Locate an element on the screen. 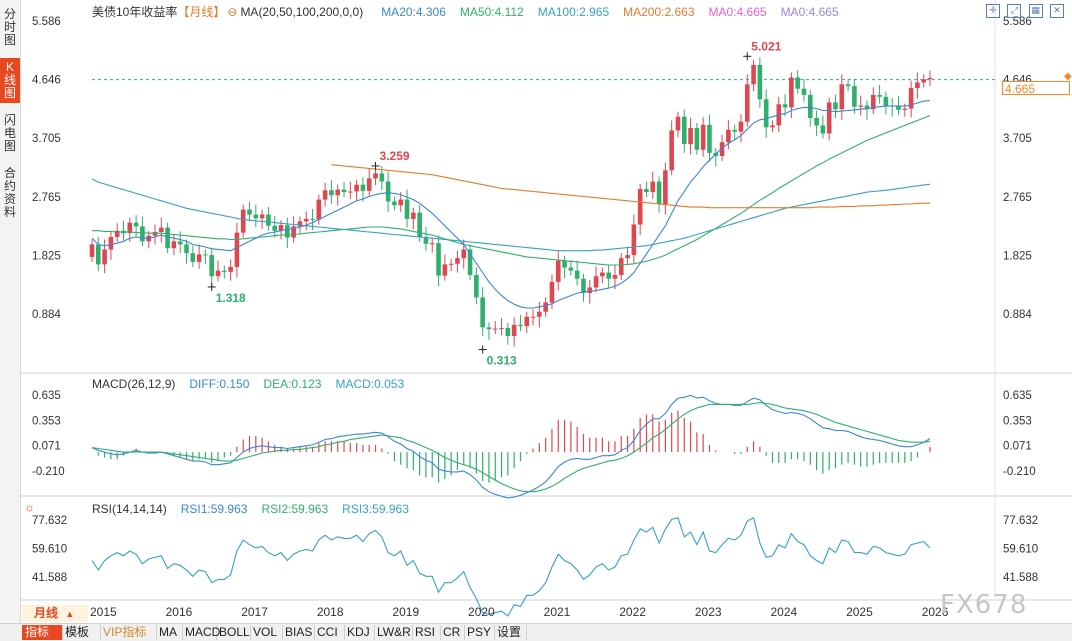 Image resolution: width=1072 pixels, height=641 pixels. x-axis-year: 2019 is located at coordinates (405, 612).